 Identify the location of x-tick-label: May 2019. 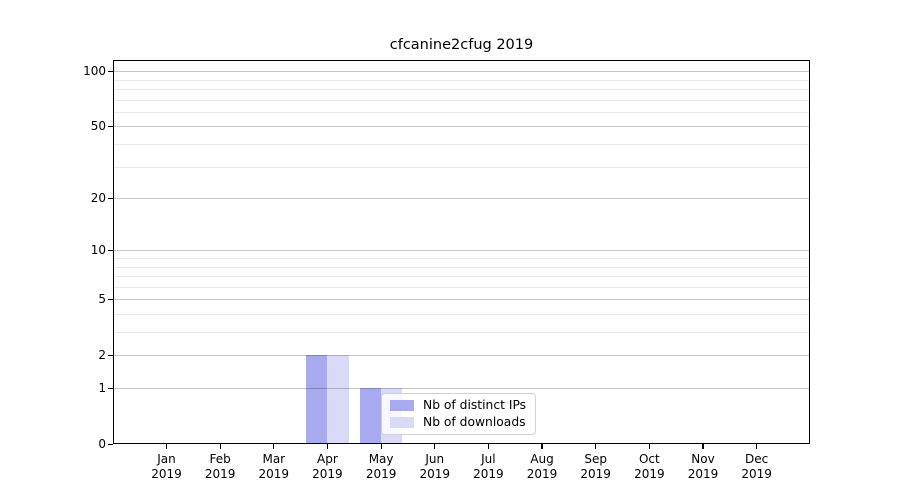
(381, 466).